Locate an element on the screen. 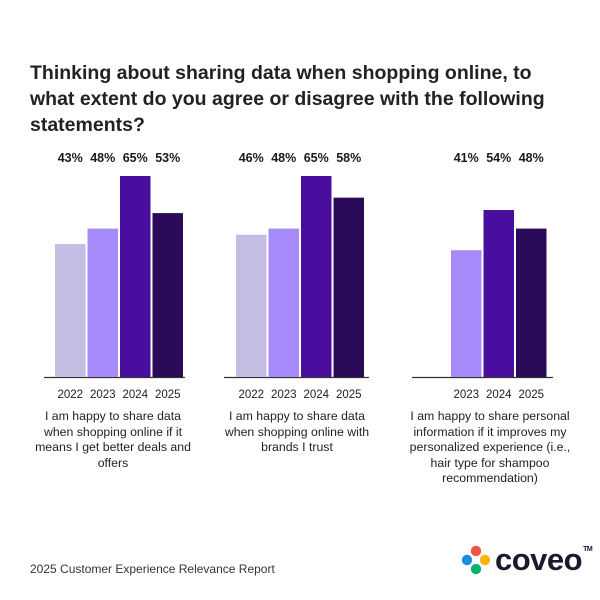 This screenshot has width=600, height=600. bar-value-label: 41% is located at coordinates (466, 158).